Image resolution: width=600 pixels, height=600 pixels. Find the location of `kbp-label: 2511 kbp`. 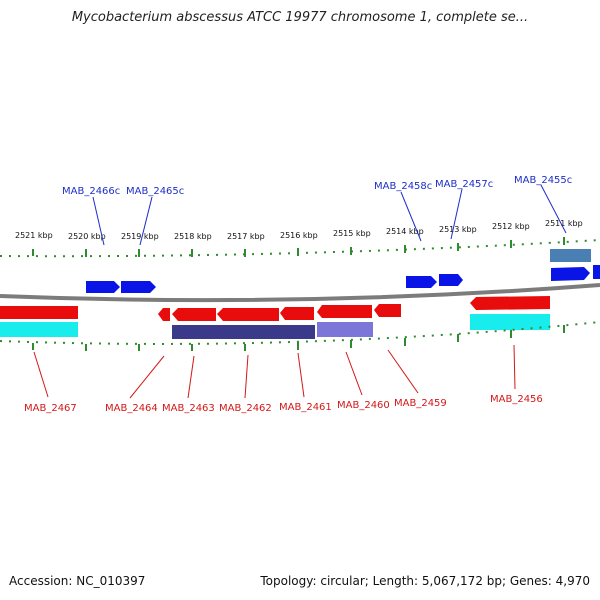

kbp-label: 2511 kbp is located at coordinates (564, 223).